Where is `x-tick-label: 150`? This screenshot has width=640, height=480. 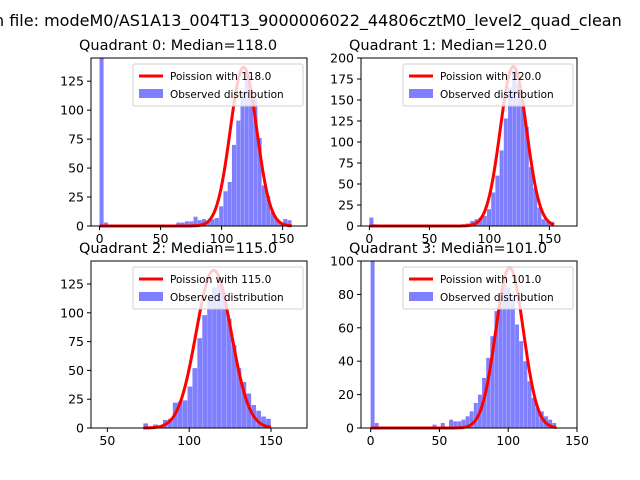
x-tick-label: 150 is located at coordinates (549, 238).